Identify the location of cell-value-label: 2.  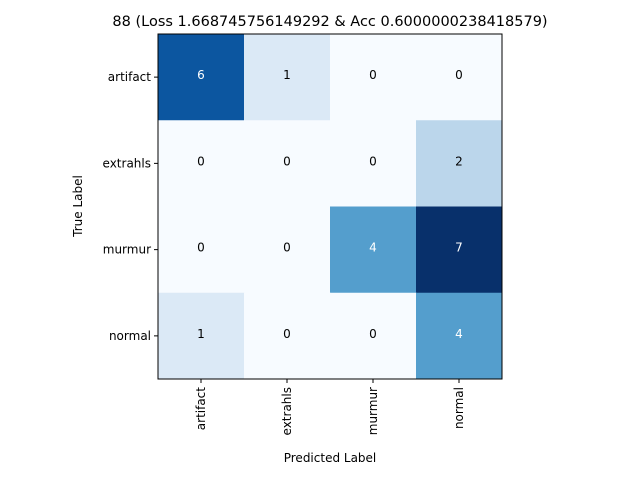
(459, 161).